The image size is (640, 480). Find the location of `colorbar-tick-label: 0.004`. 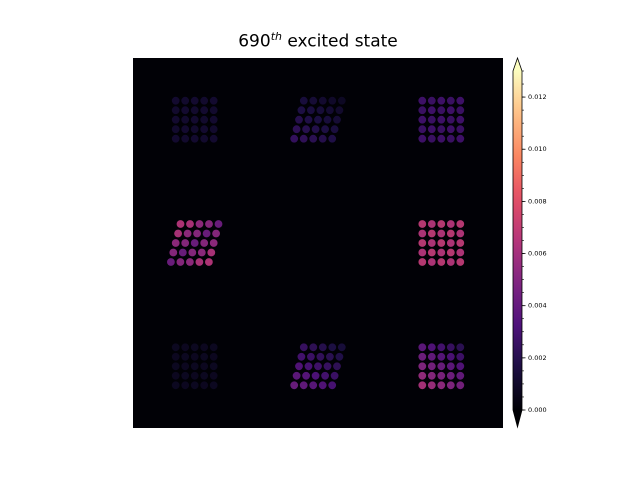

colorbar-tick-label: 0.004 is located at coordinates (537, 306).